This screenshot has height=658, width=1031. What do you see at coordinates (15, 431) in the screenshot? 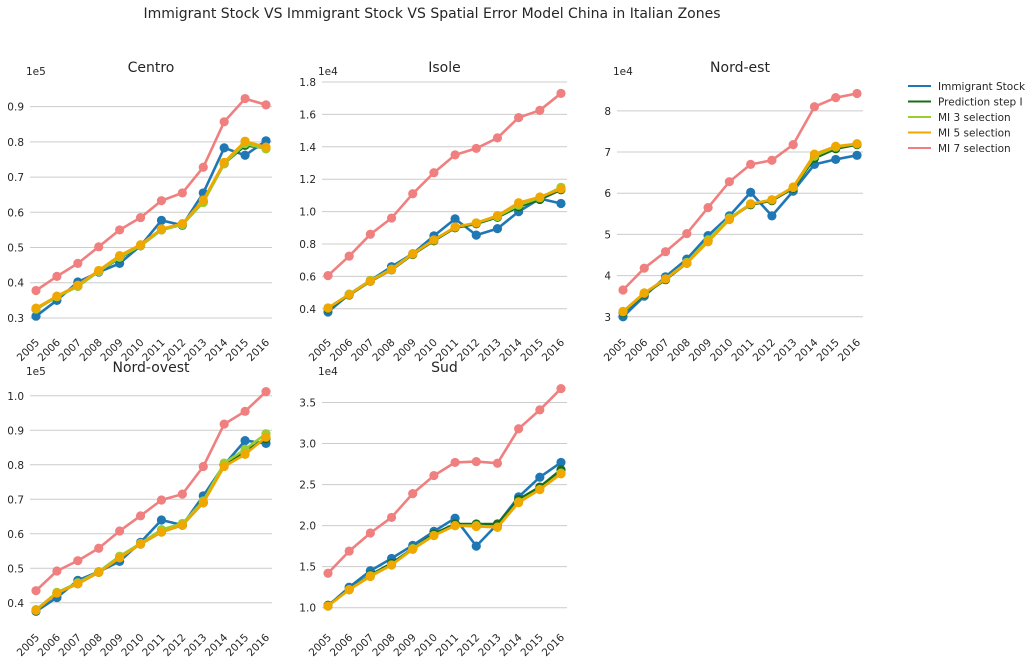
I see `y-tick-label: 0.9` at bounding box center [15, 431].